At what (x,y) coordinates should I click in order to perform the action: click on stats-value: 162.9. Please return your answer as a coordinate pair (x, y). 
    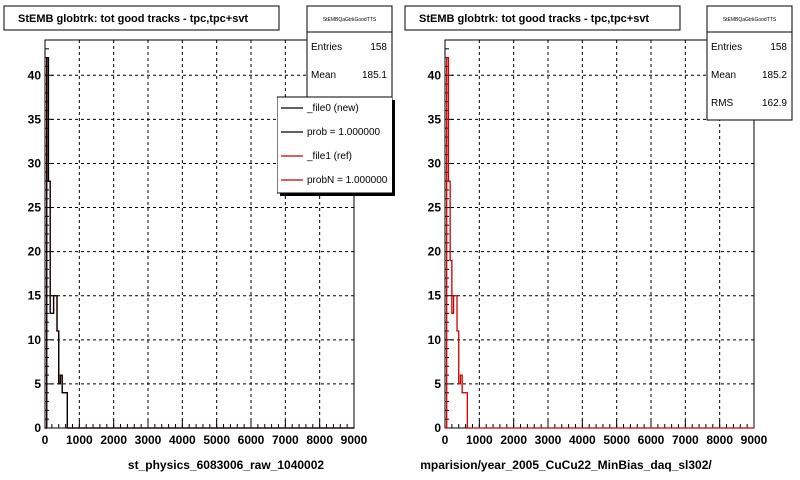
    Looking at the image, I should click on (774, 103).